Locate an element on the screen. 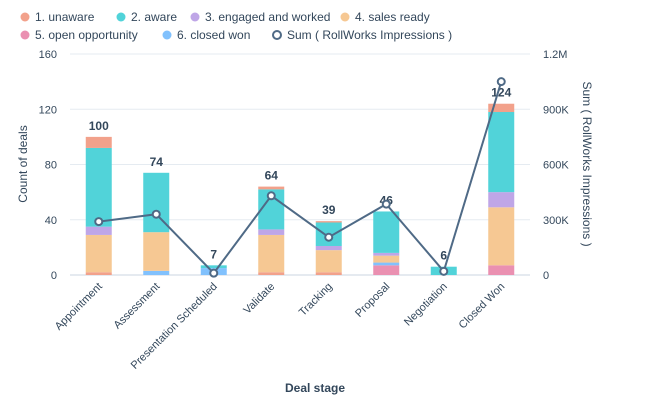 The height and width of the screenshot is (413, 650). y-axis-title: Count of deals is located at coordinates (23, 163).